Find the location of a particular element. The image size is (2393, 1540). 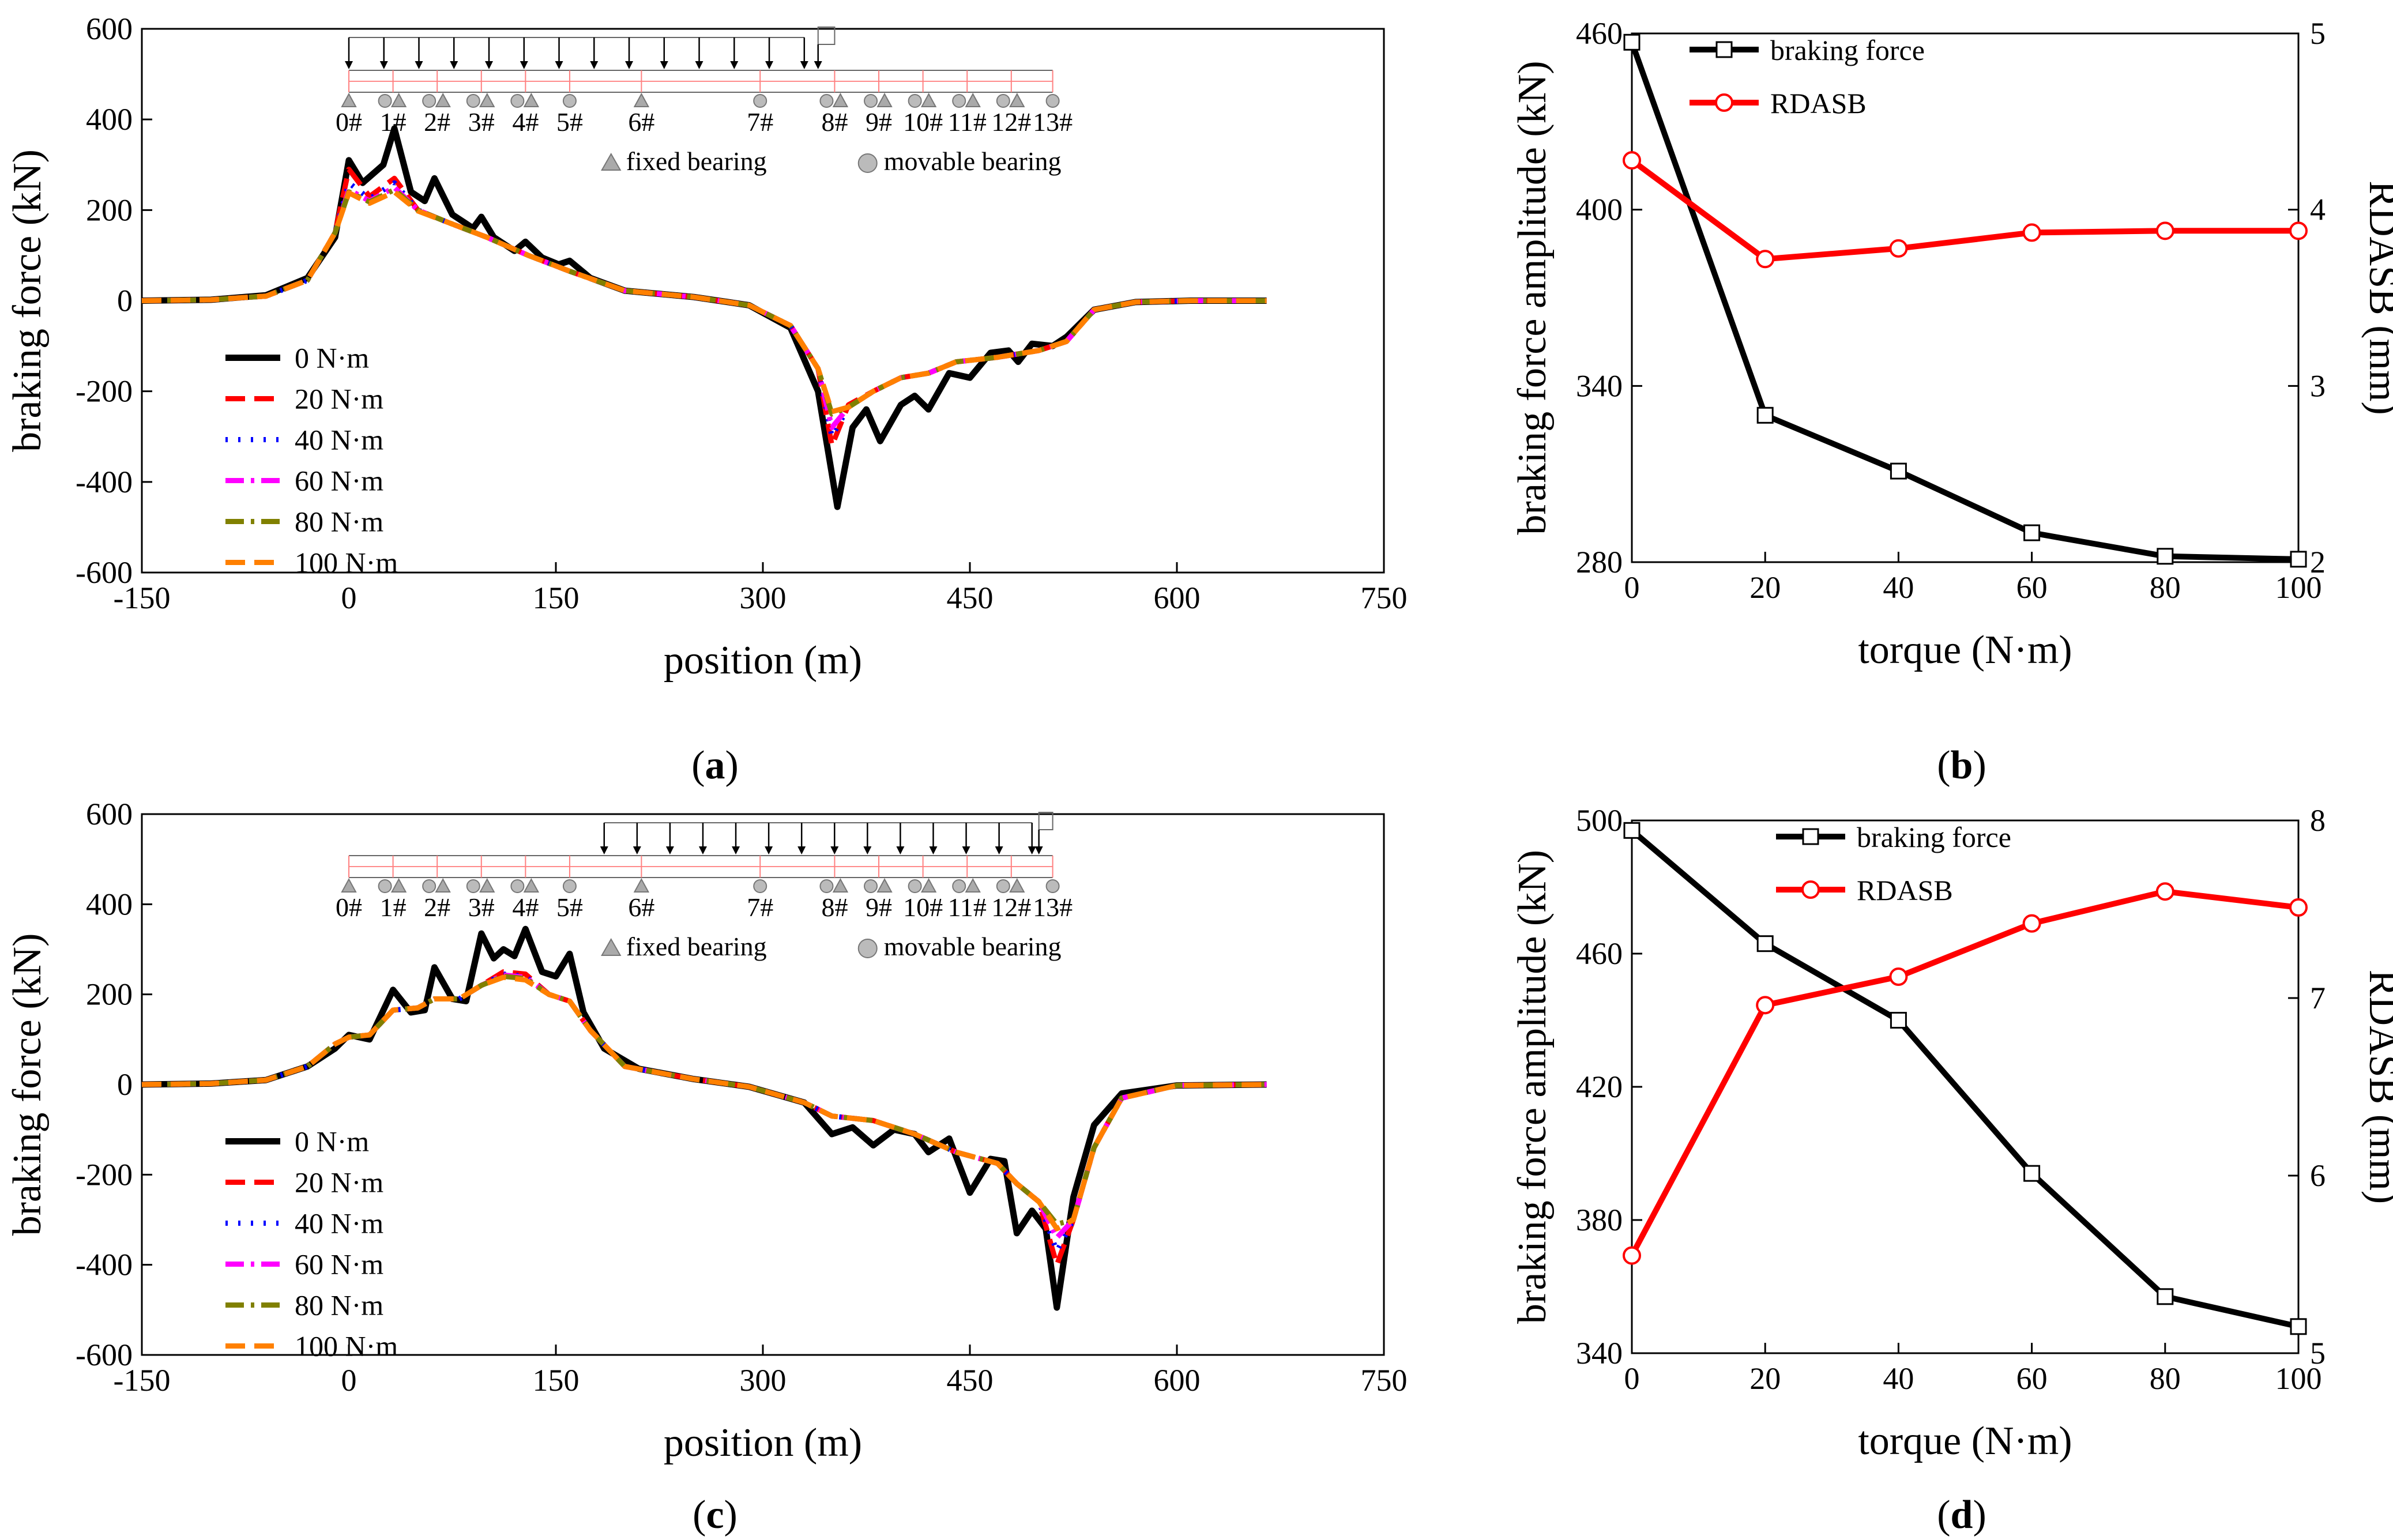

y-tick-label: -200 is located at coordinates (104, 1175).